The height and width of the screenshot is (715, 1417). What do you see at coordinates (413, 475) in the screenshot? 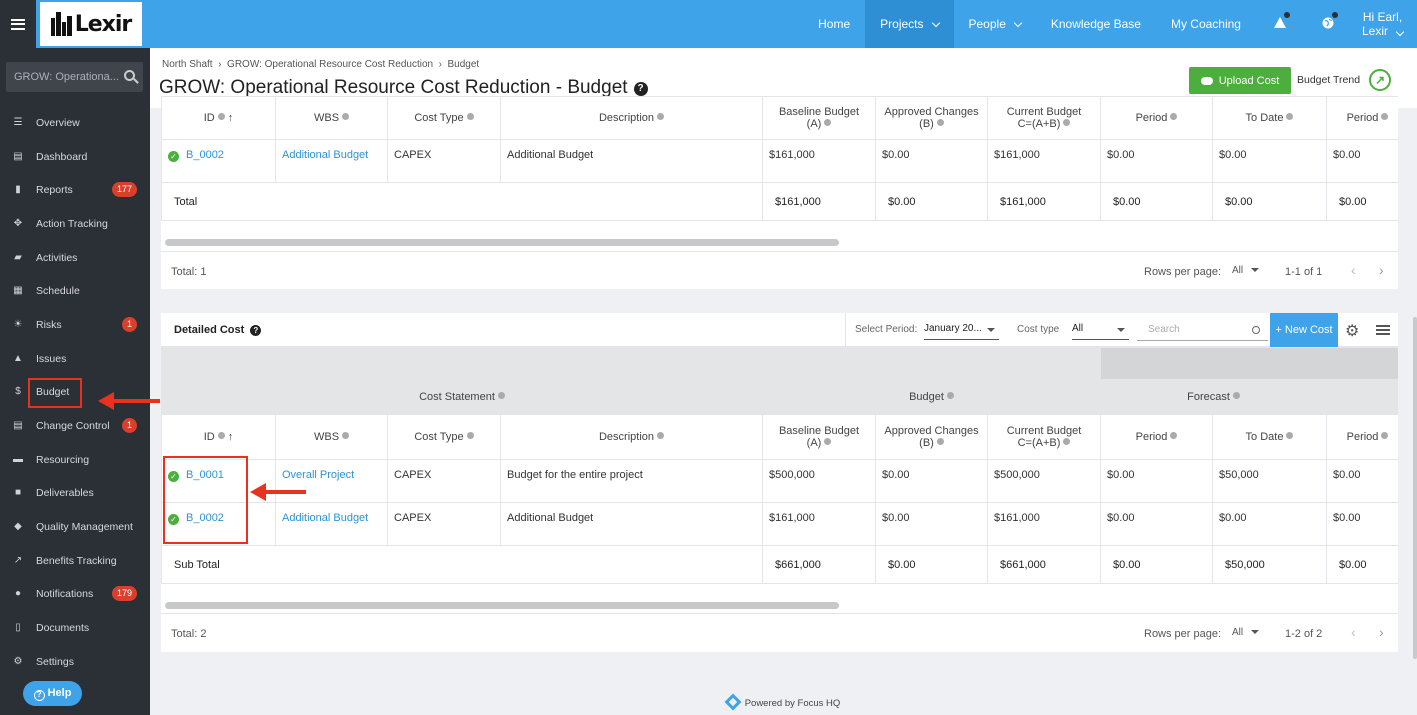
I see `cell-value: CAPEX` at bounding box center [413, 475].